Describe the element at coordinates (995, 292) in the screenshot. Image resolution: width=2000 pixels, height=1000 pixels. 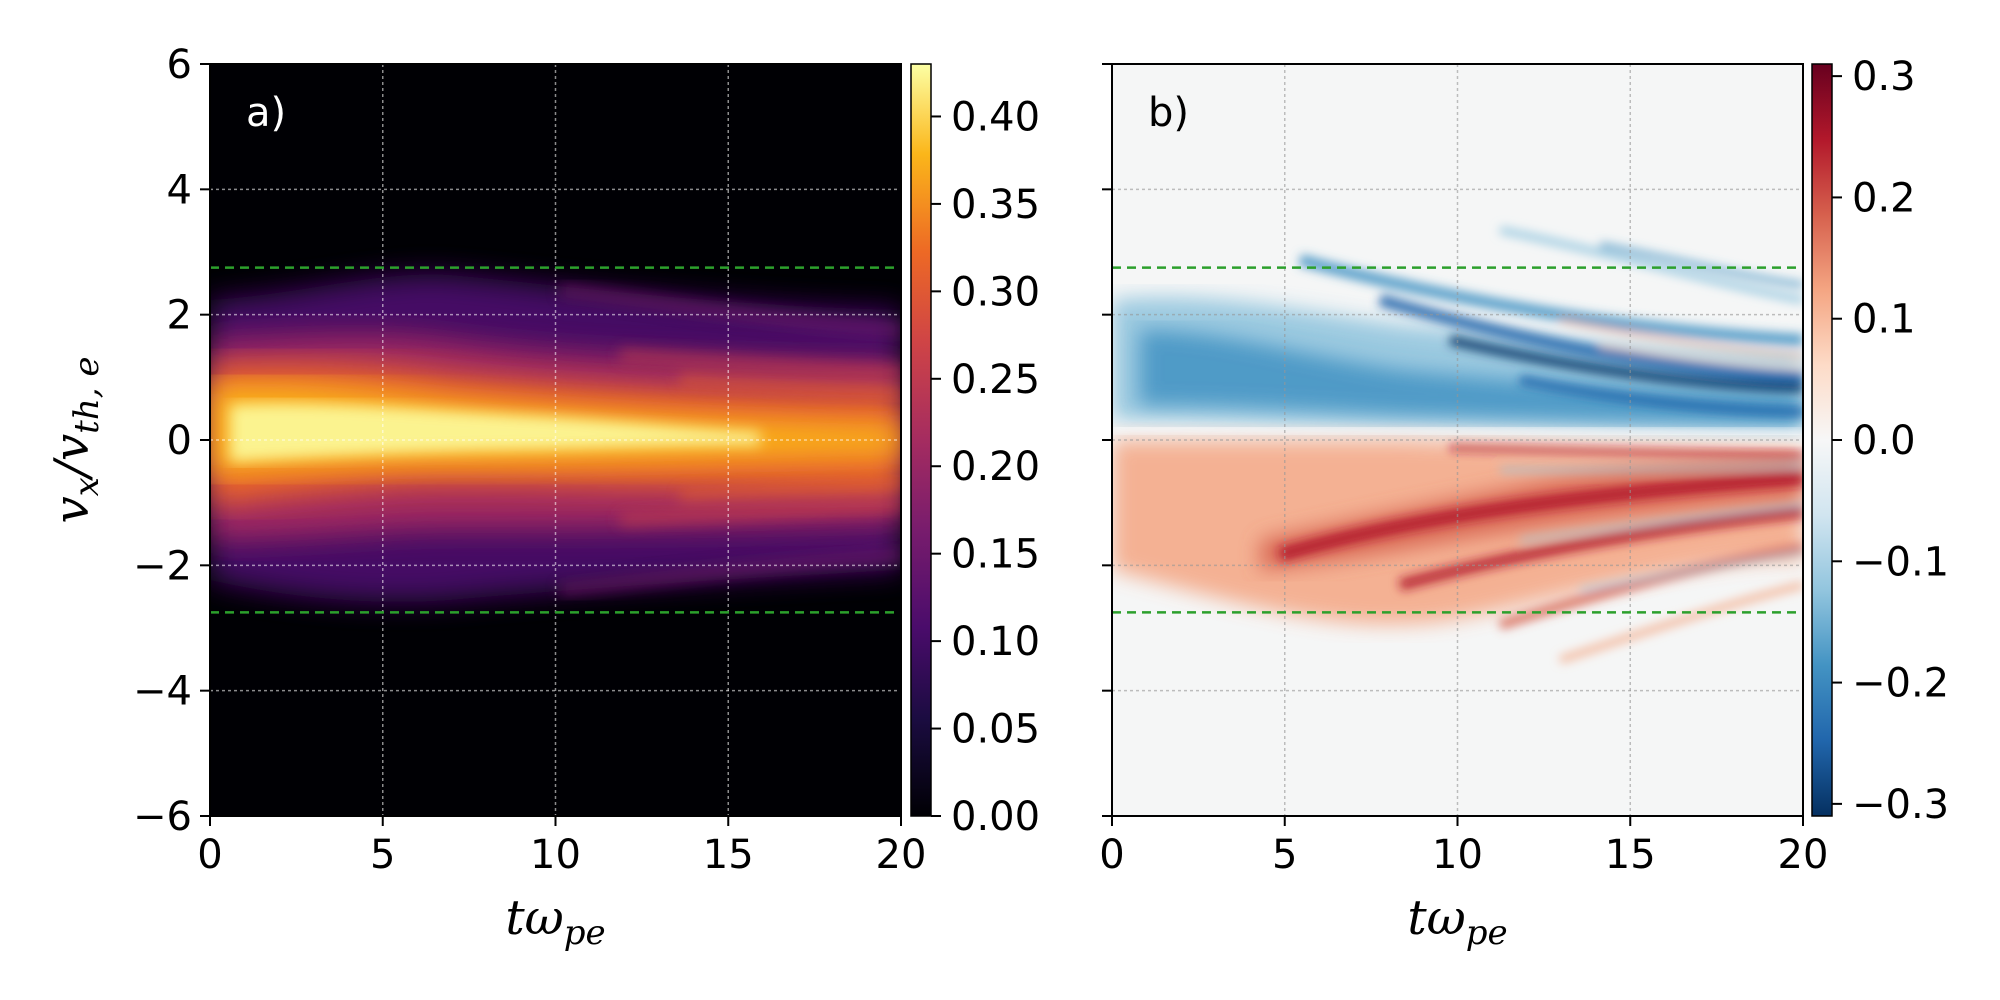
I see `colorbar-tick-label: 0.30` at that location.